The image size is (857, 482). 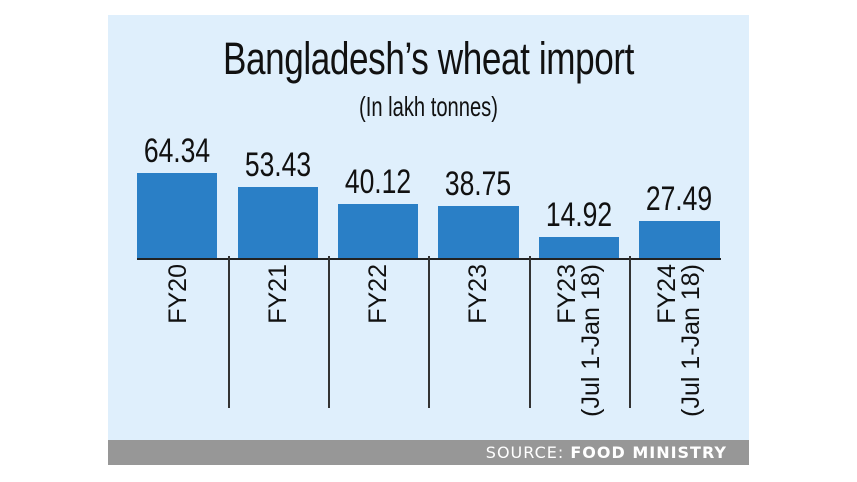 What do you see at coordinates (278, 294) in the screenshot?
I see `category-label-line1: FY21` at bounding box center [278, 294].